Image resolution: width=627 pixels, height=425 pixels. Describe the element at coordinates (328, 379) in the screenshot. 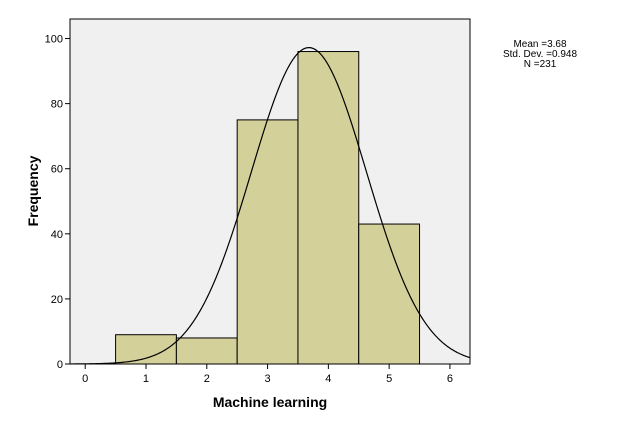

I see `x-tick-label-4: 4` at that location.